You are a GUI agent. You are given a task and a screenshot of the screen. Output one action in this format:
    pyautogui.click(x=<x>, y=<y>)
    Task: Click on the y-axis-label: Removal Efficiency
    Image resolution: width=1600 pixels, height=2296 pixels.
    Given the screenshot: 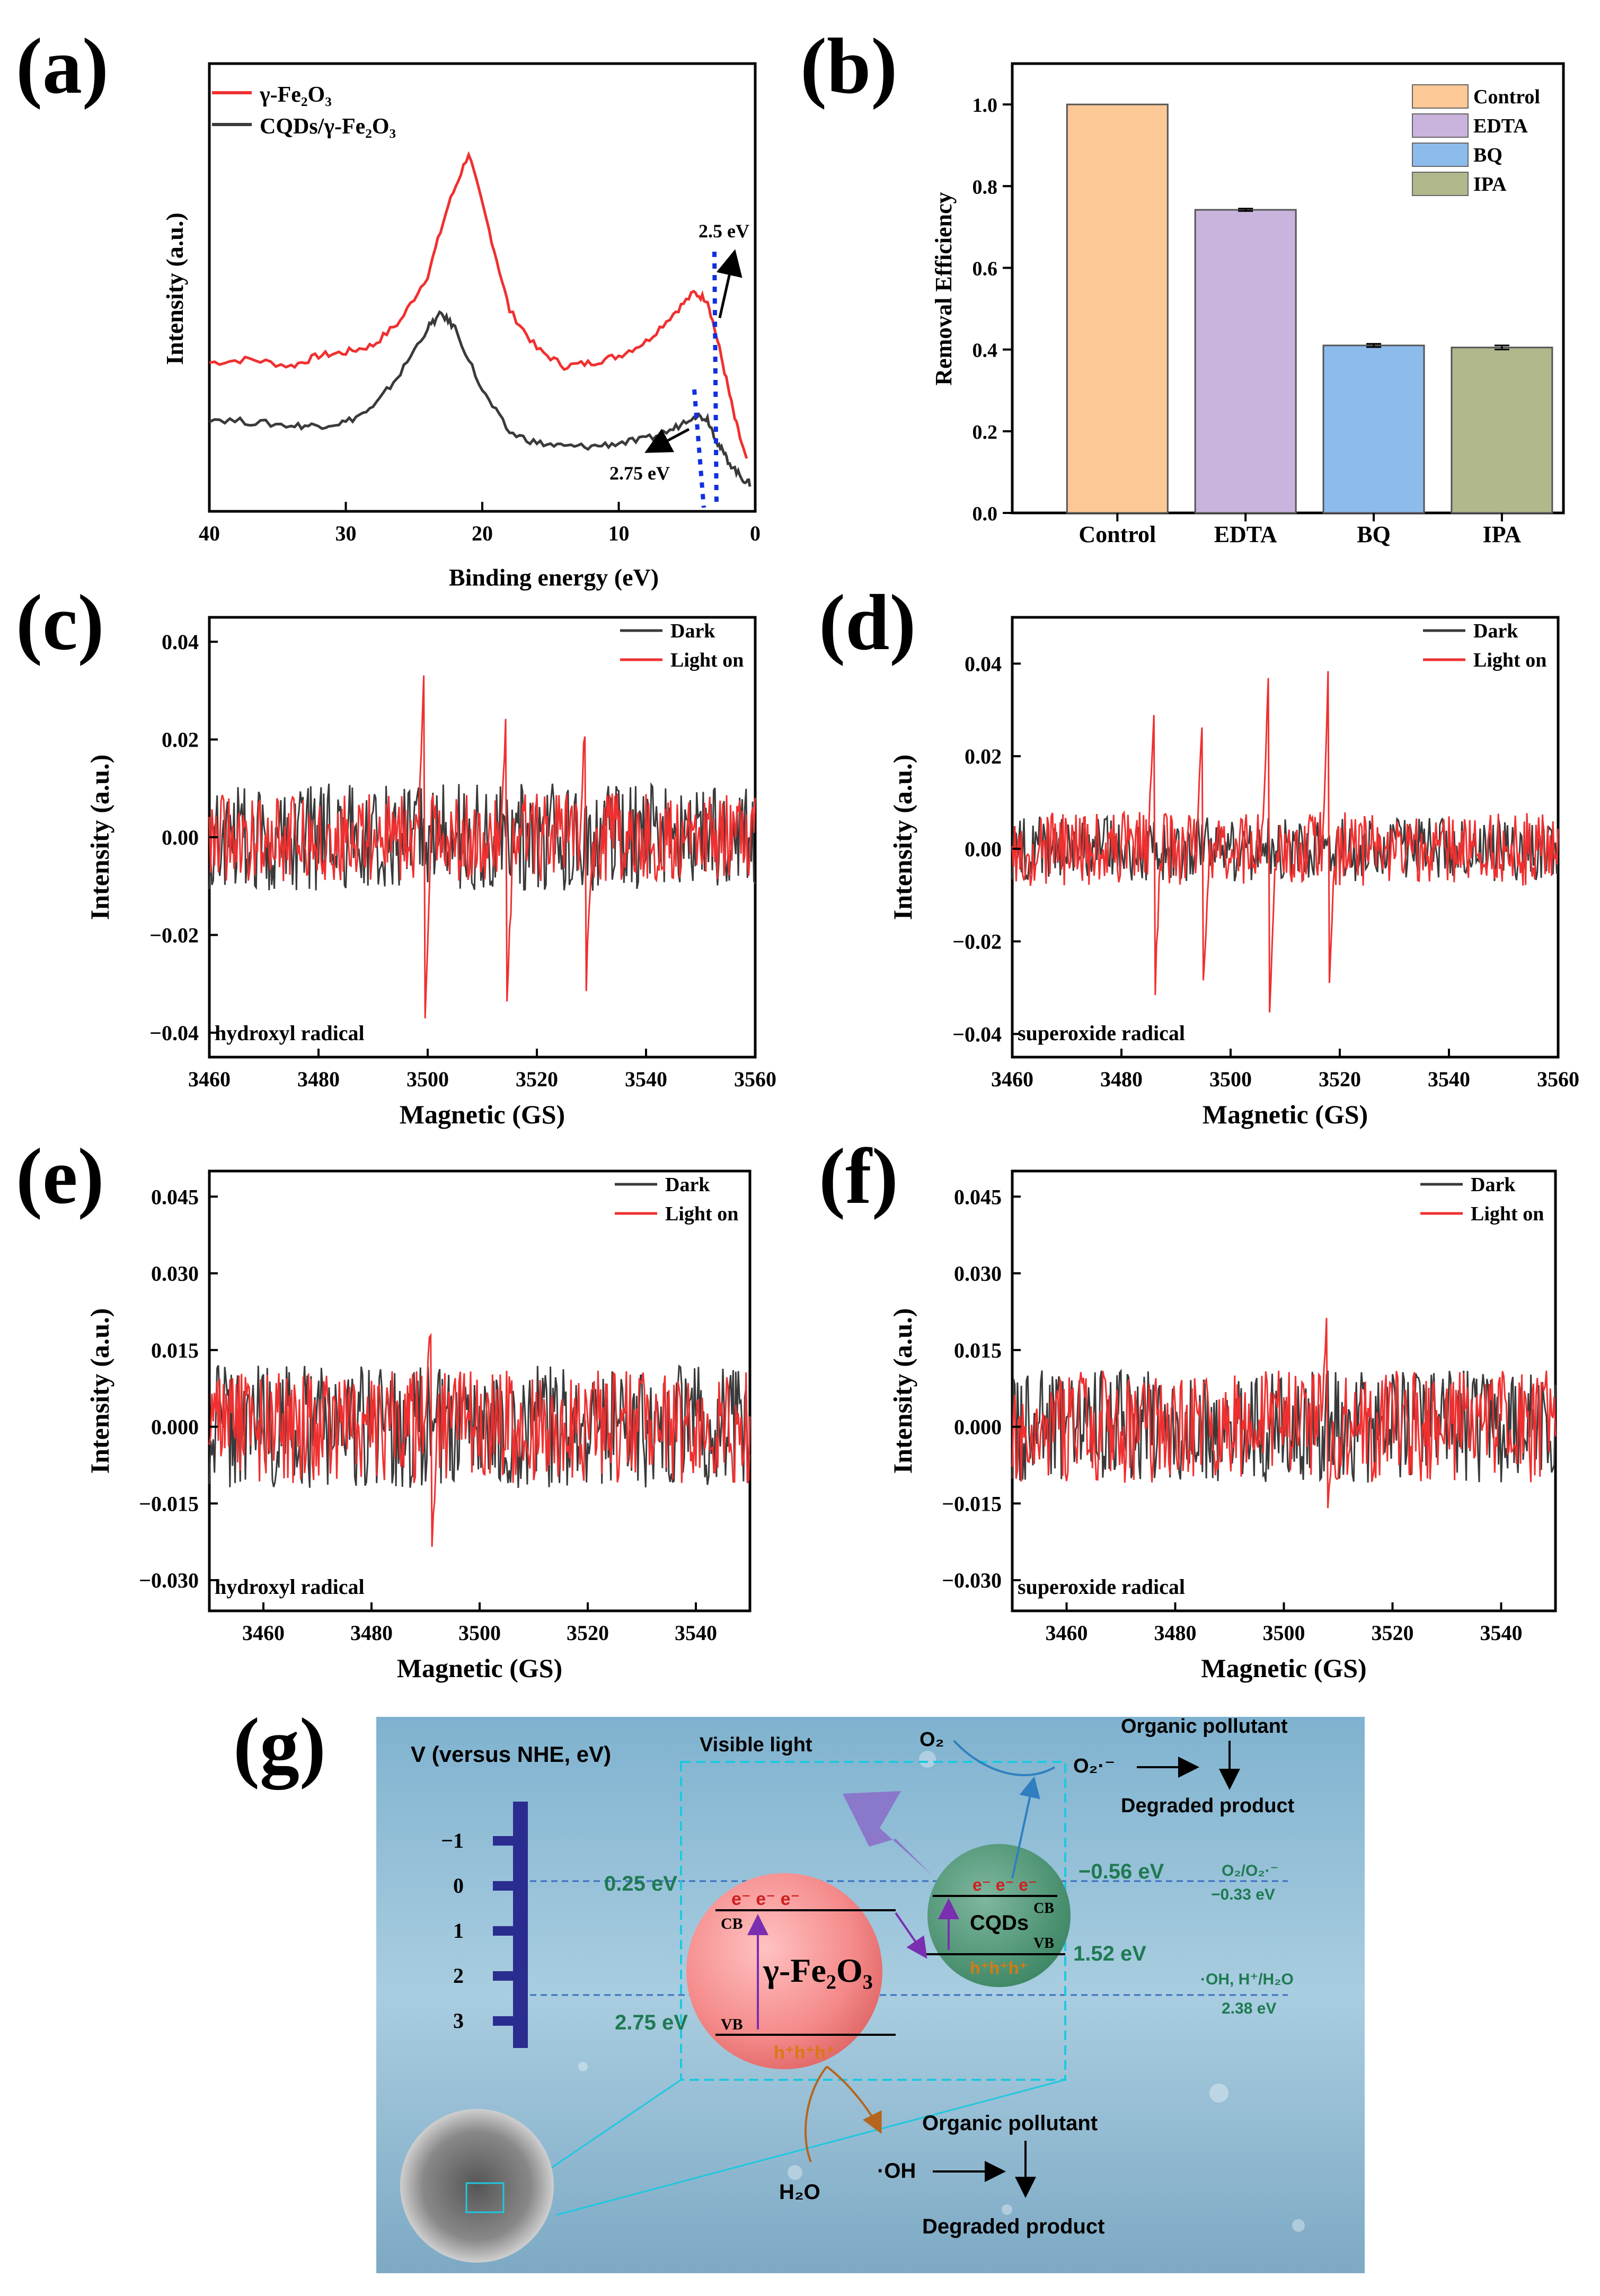 What is the action you would take?
    pyautogui.click(x=944, y=288)
    